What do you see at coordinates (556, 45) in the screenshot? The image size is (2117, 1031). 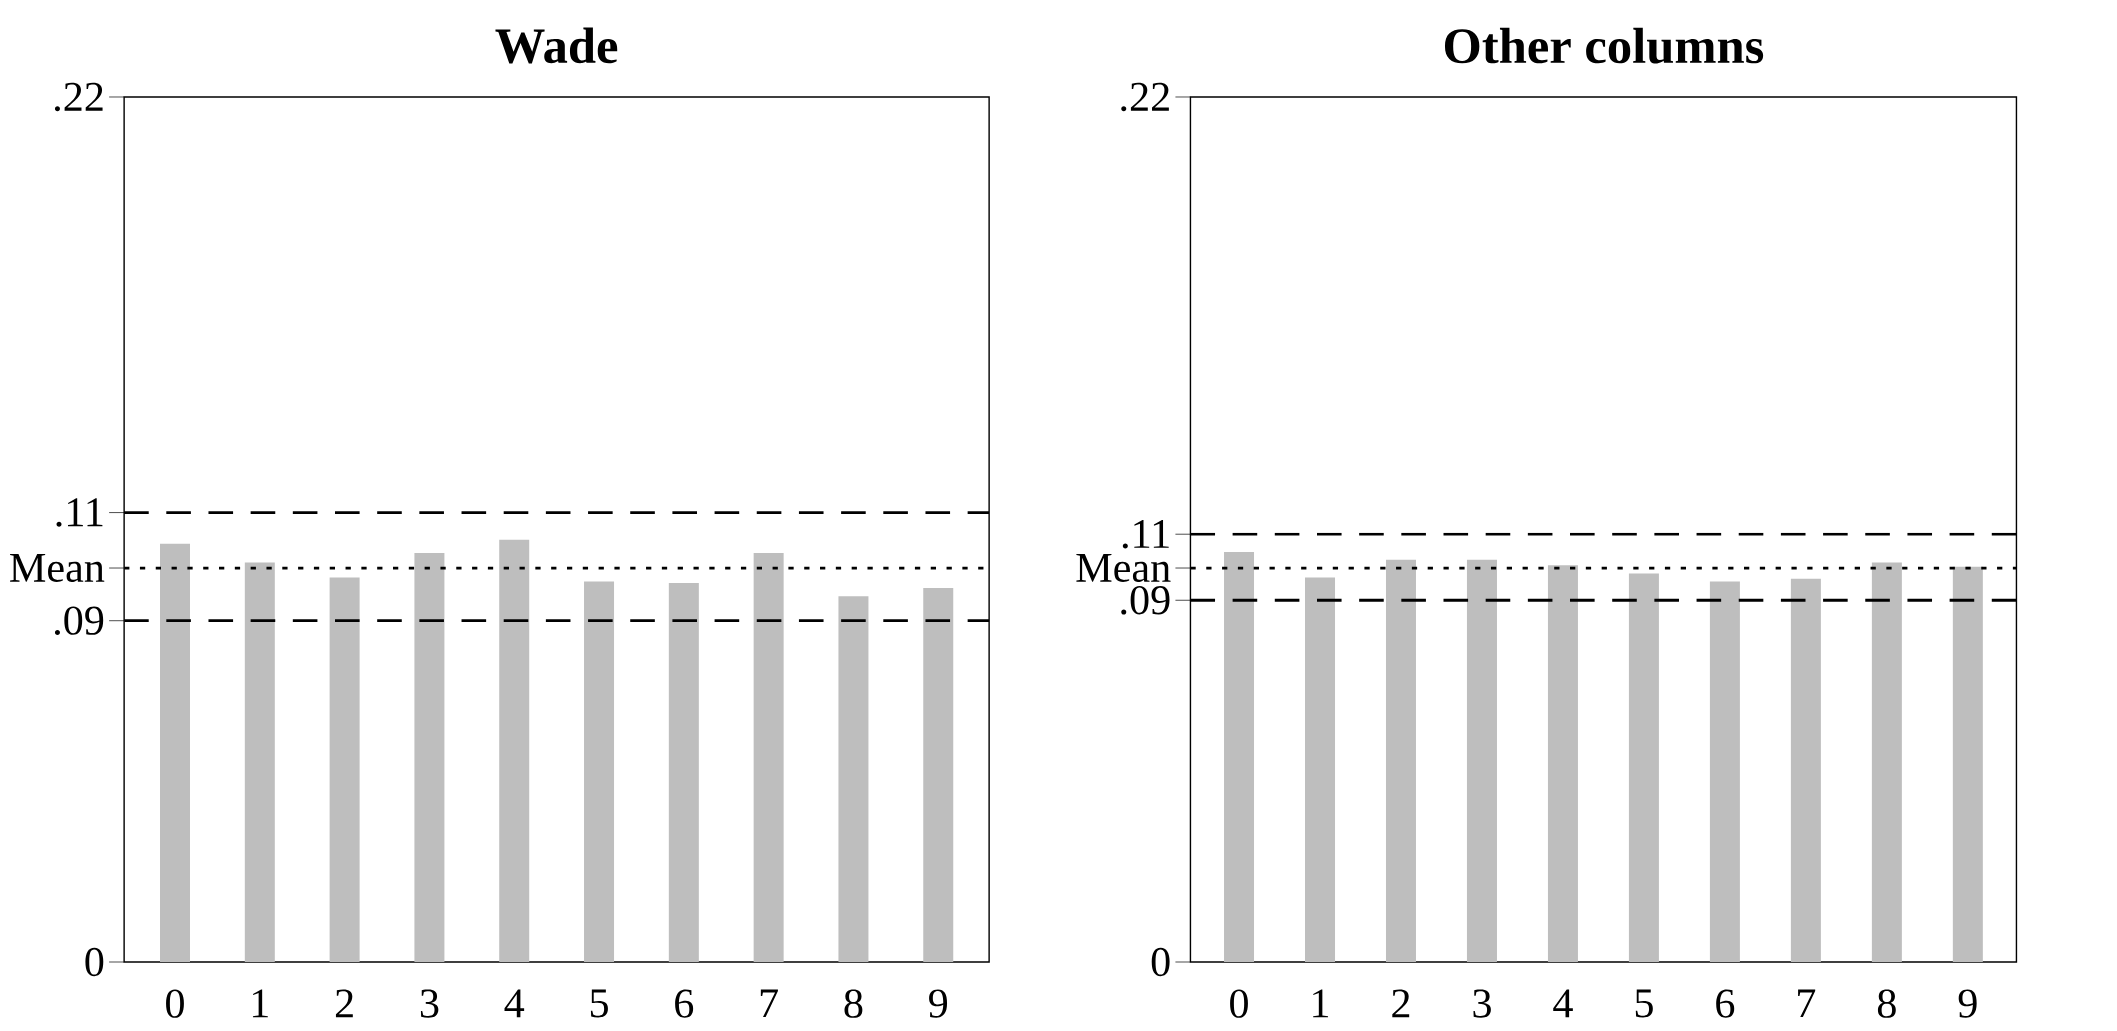 I see `chart-title: Wade` at bounding box center [556, 45].